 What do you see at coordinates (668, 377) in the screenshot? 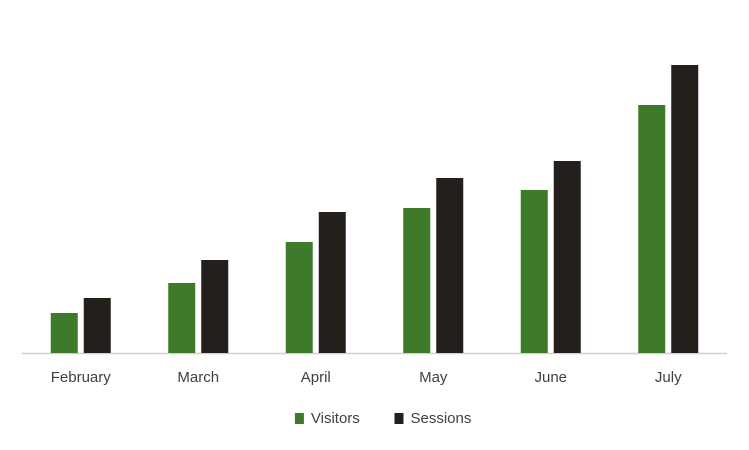
I see `x-tick-label: July` at bounding box center [668, 377].